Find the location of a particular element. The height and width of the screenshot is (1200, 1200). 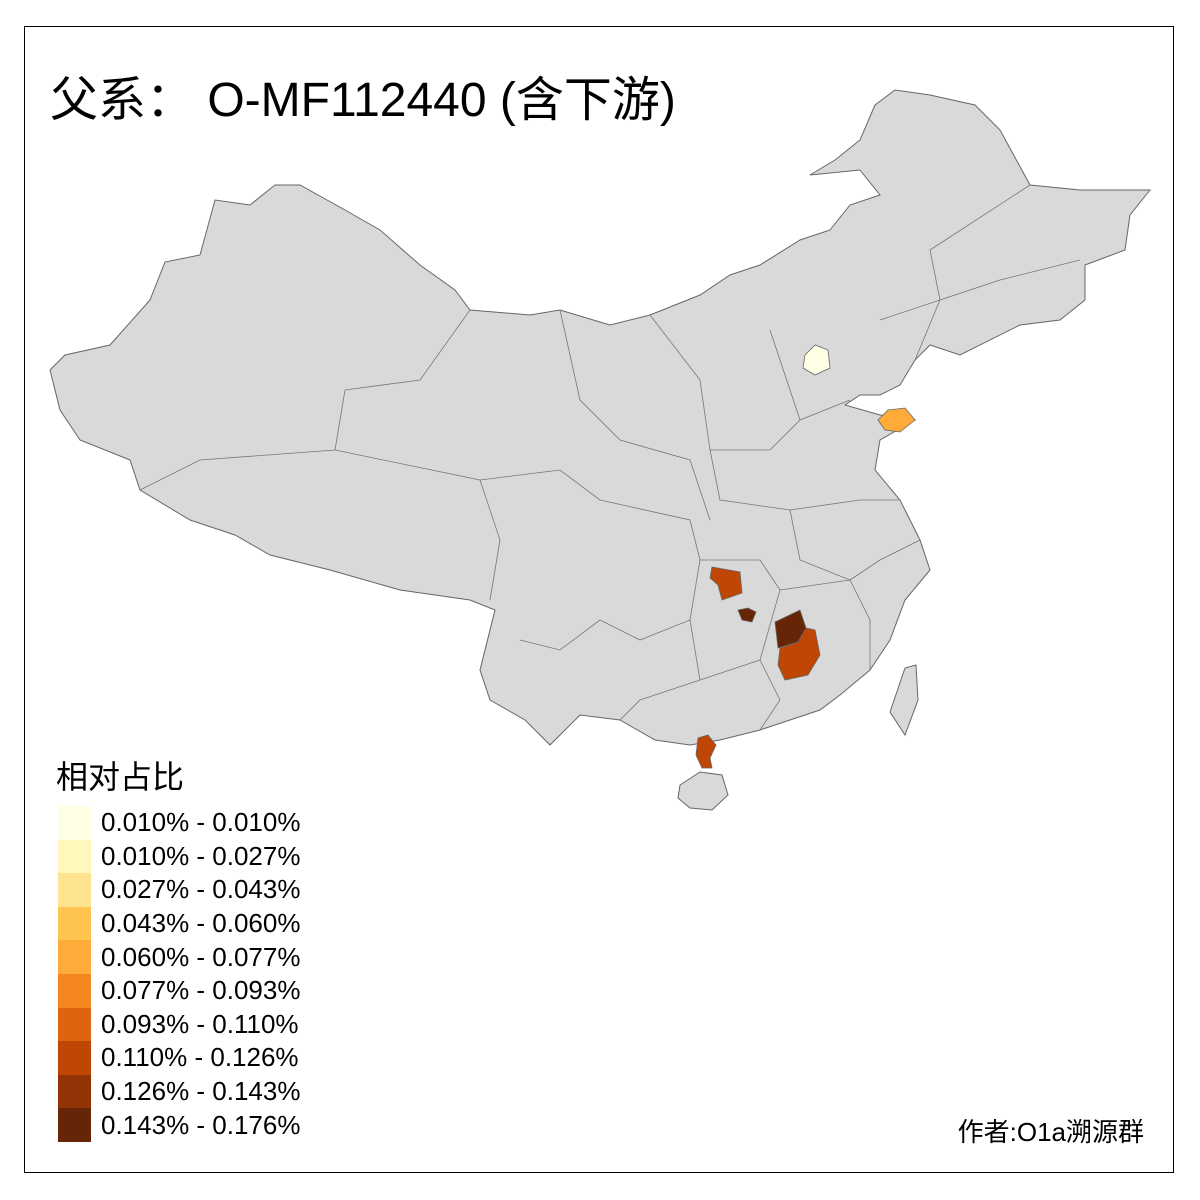

legend-item: 0.093% - 0.110% is located at coordinates (179, 1024).